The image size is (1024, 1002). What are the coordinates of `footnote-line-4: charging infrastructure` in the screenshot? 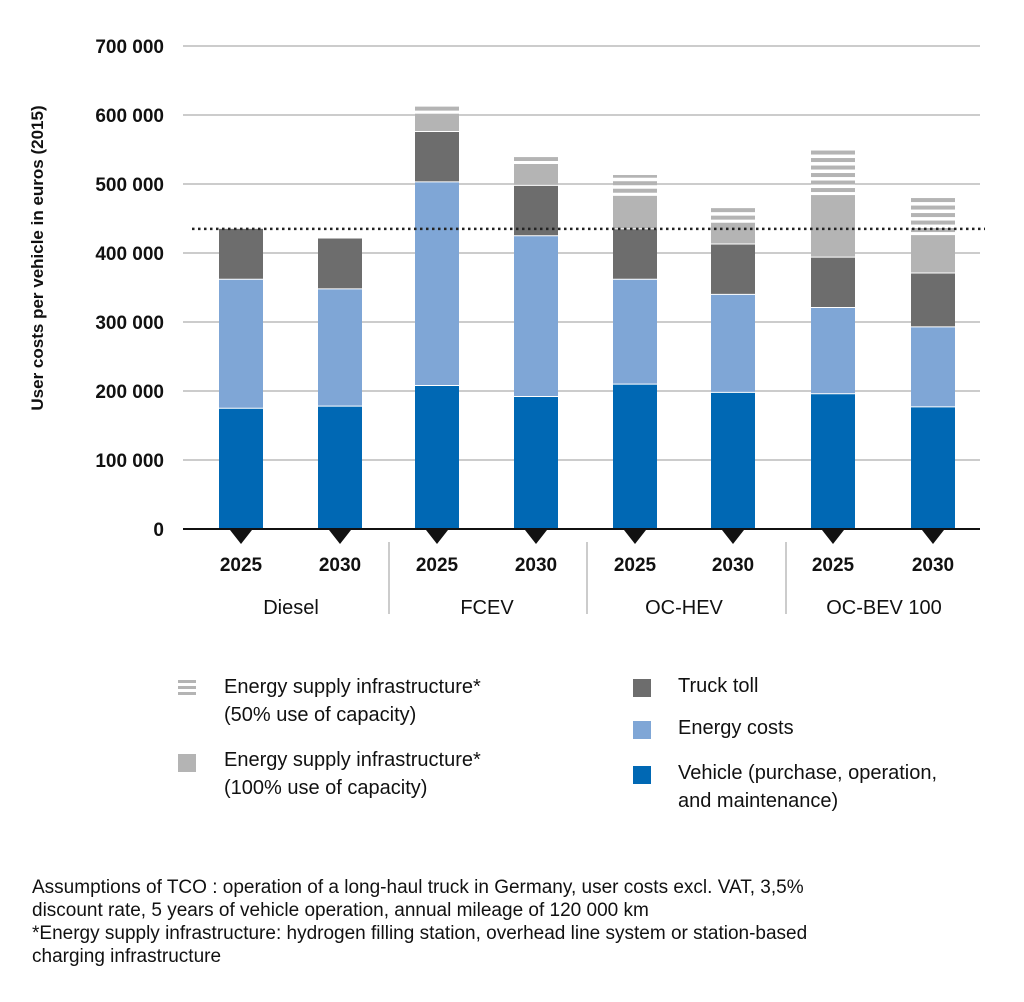 It's located at (127, 956).